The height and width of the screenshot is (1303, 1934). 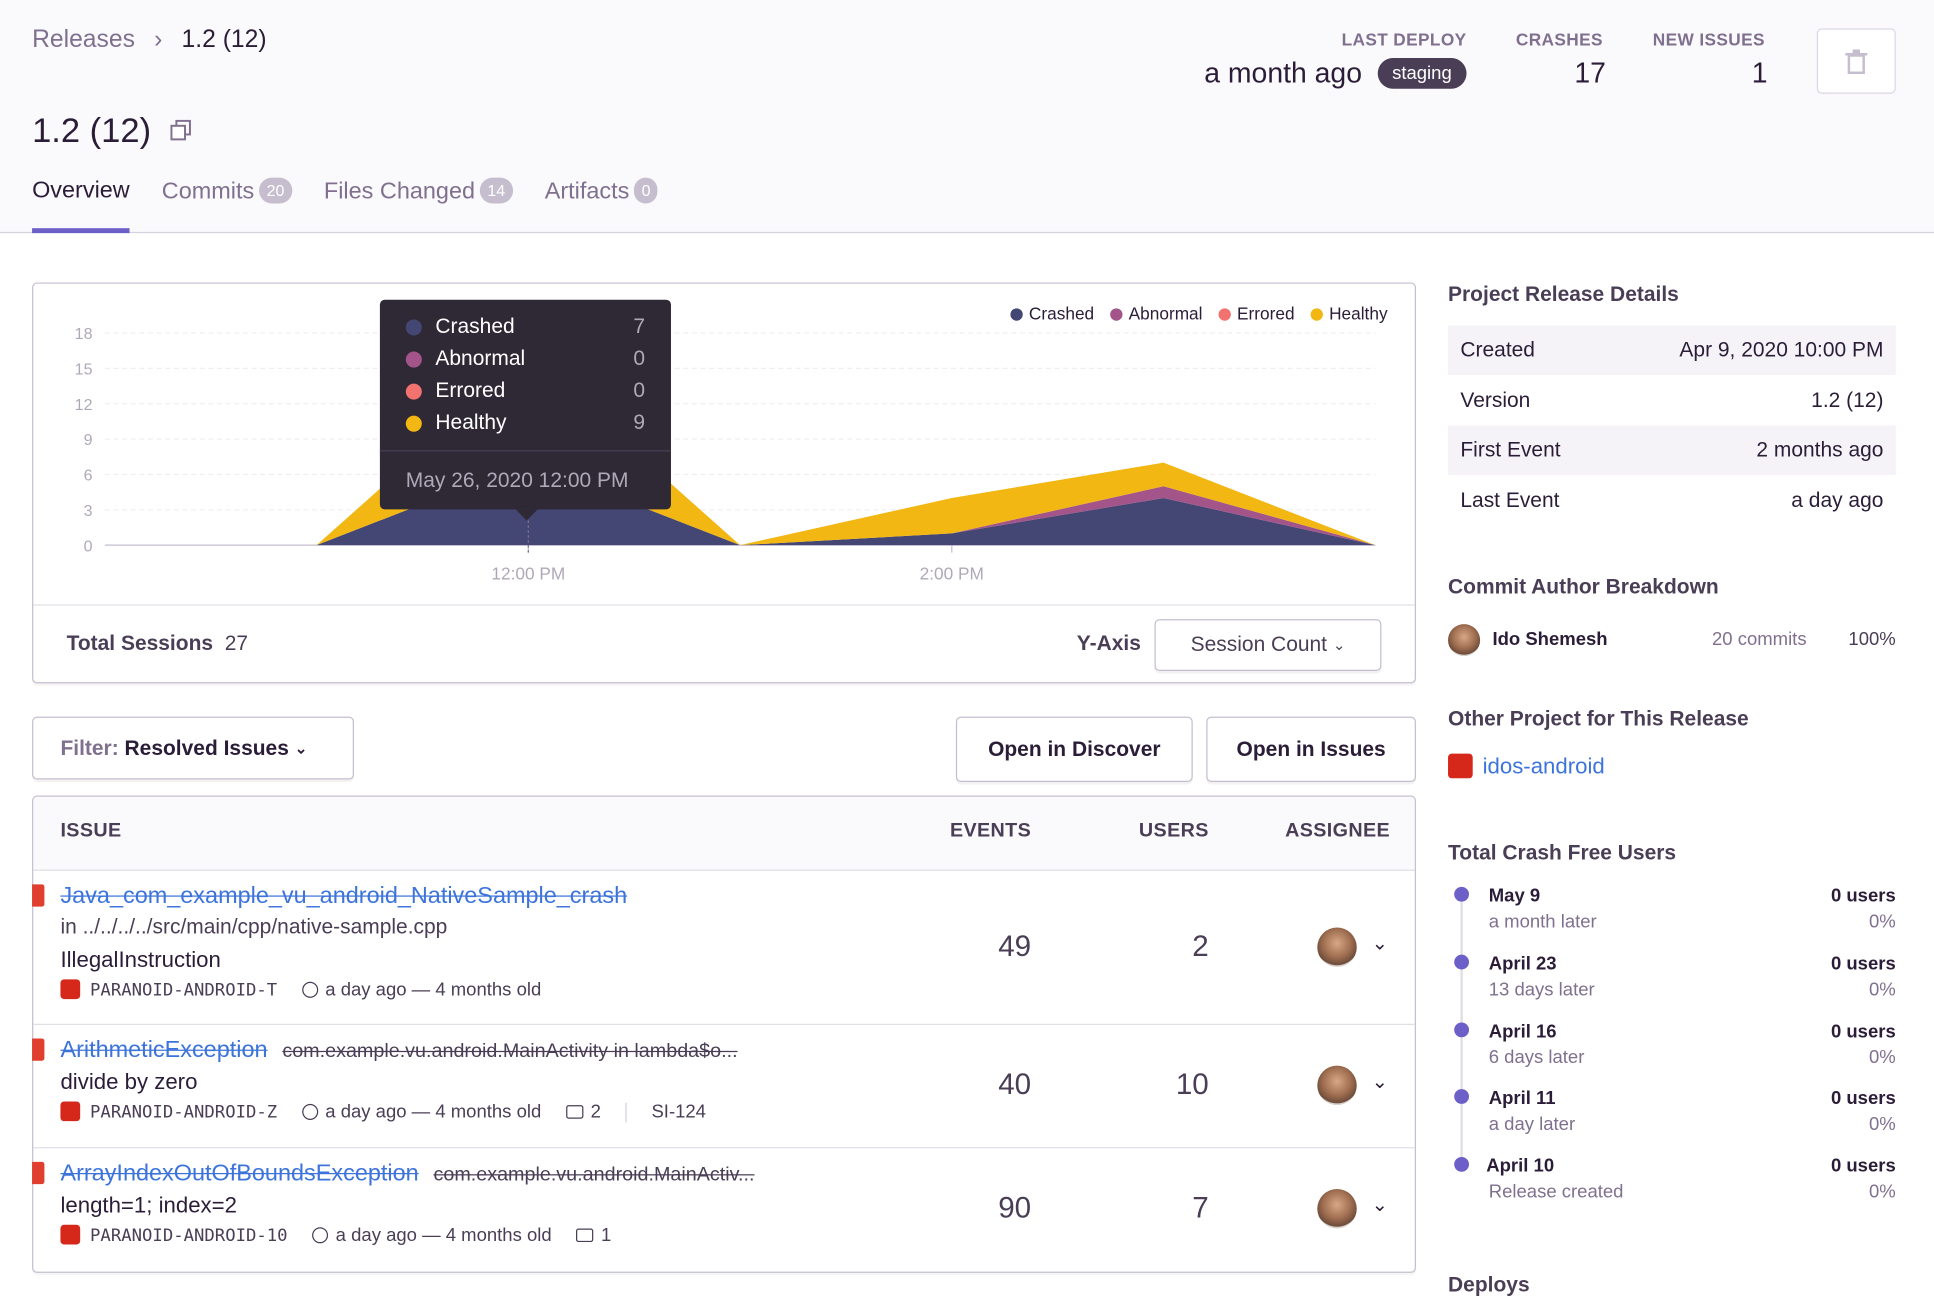 What do you see at coordinates (593, 1235) in the screenshot?
I see `issue-comments: 1` at bounding box center [593, 1235].